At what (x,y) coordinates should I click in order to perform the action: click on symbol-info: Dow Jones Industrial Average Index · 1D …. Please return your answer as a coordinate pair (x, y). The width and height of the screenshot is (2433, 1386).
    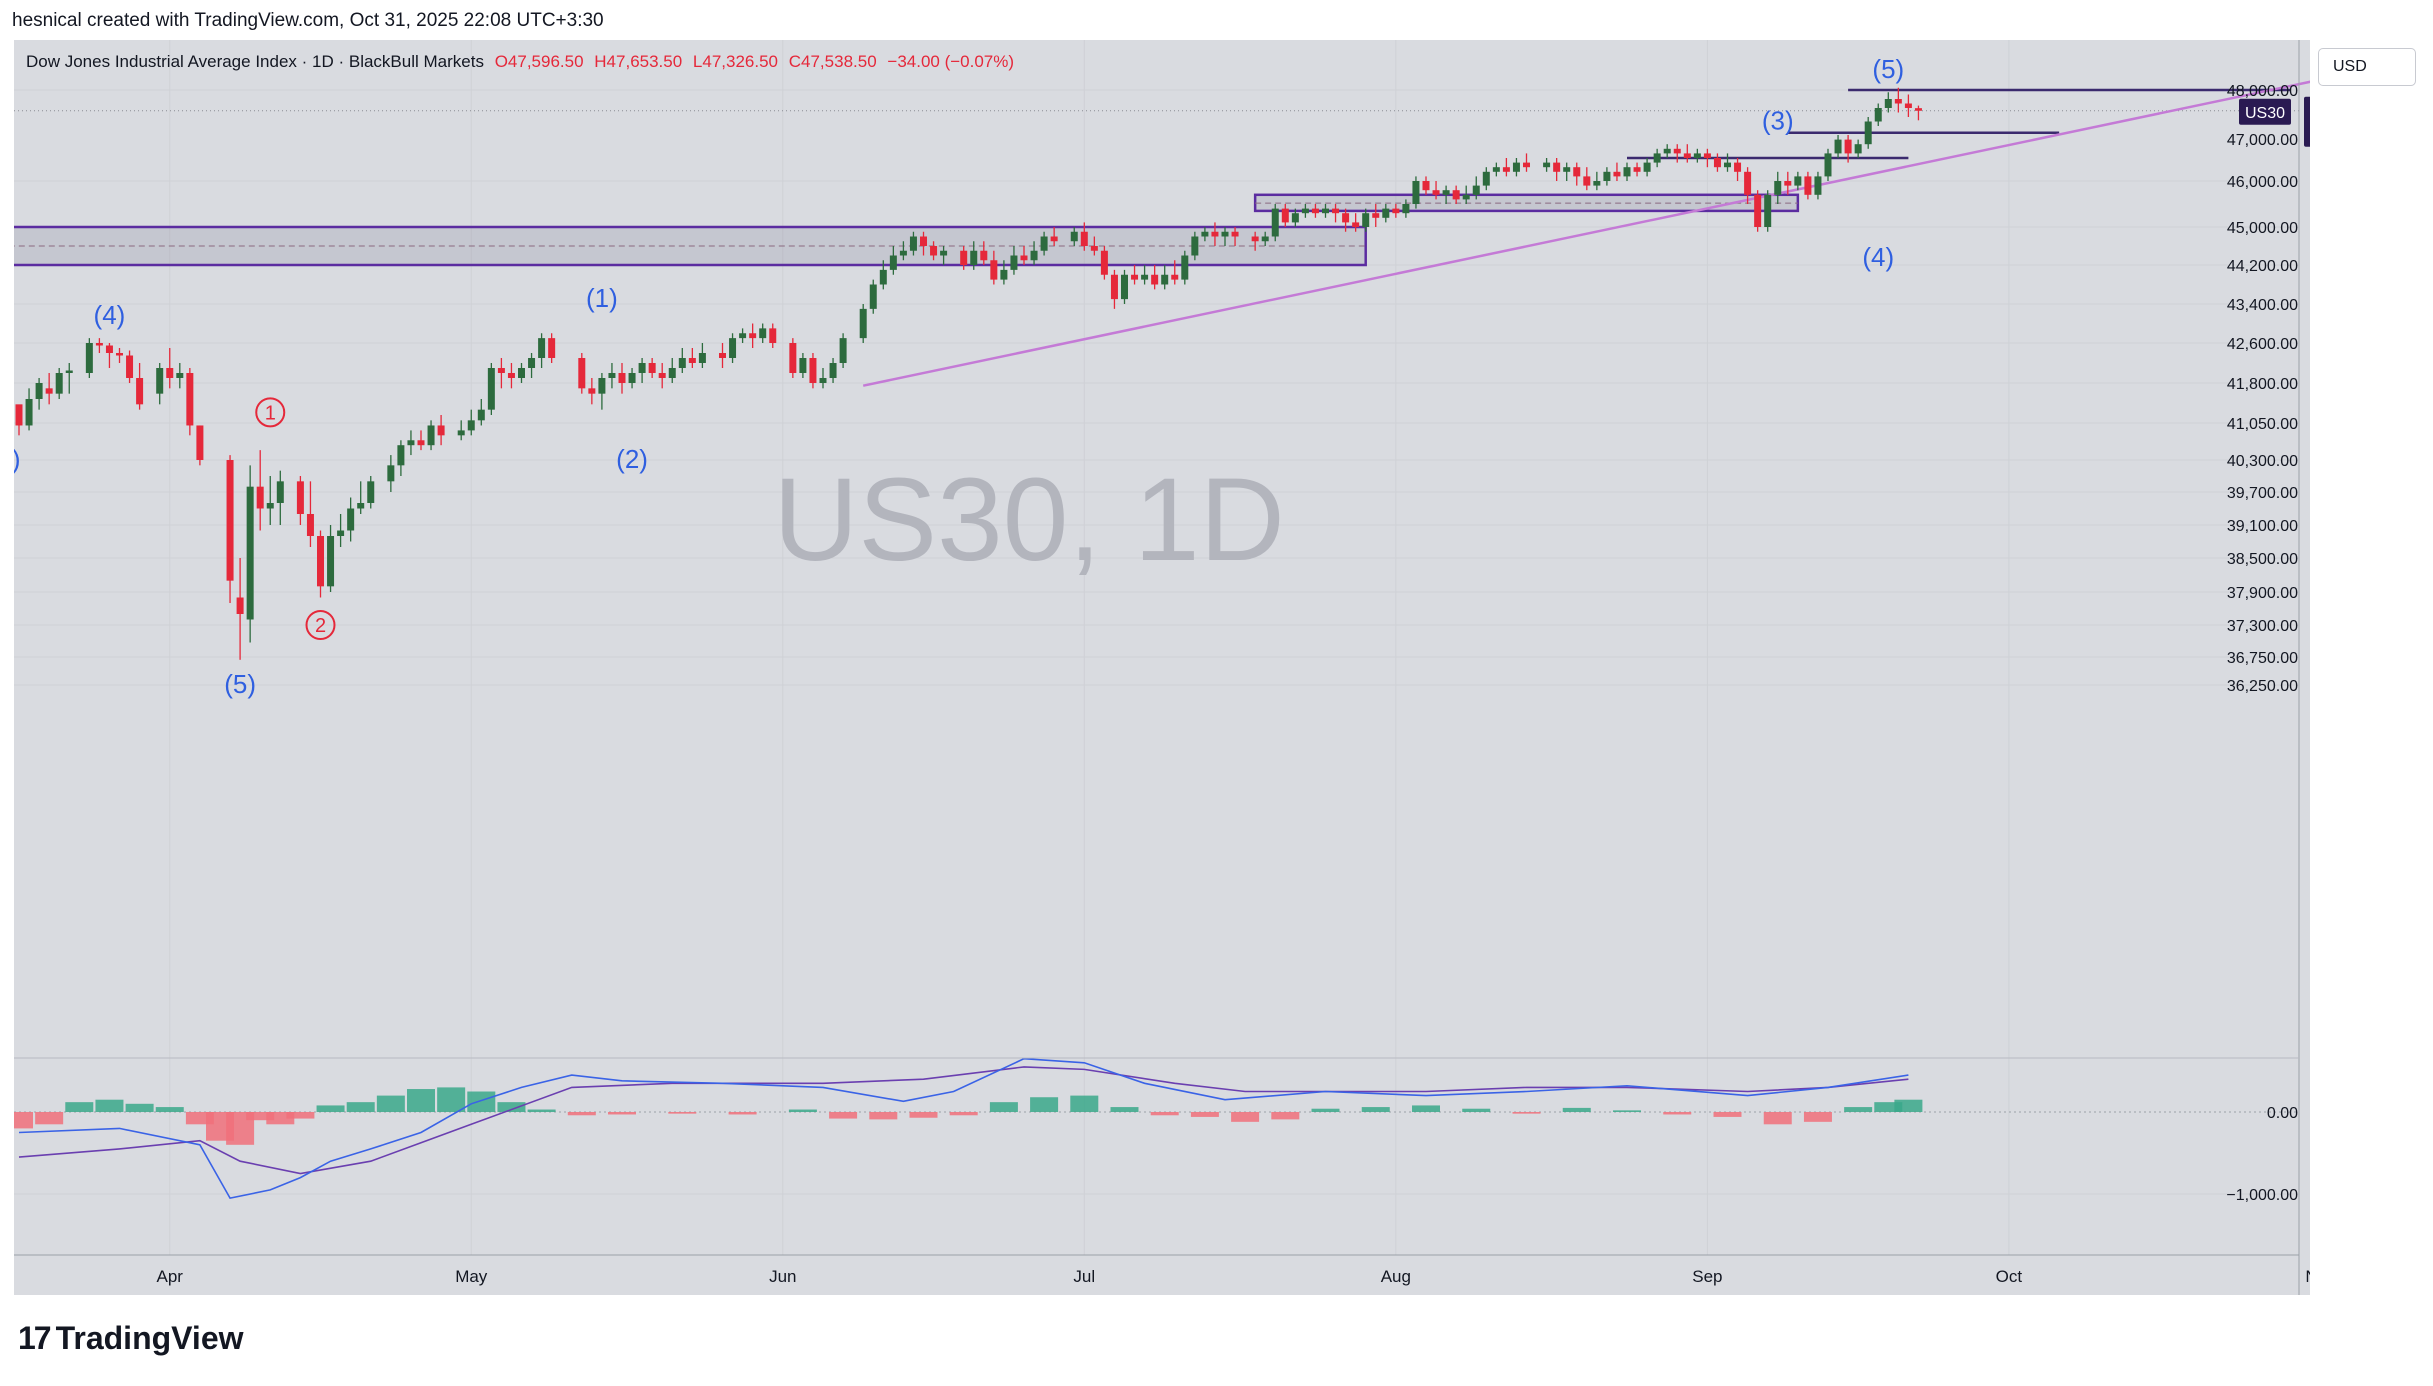
    Looking at the image, I should click on (520, 62).